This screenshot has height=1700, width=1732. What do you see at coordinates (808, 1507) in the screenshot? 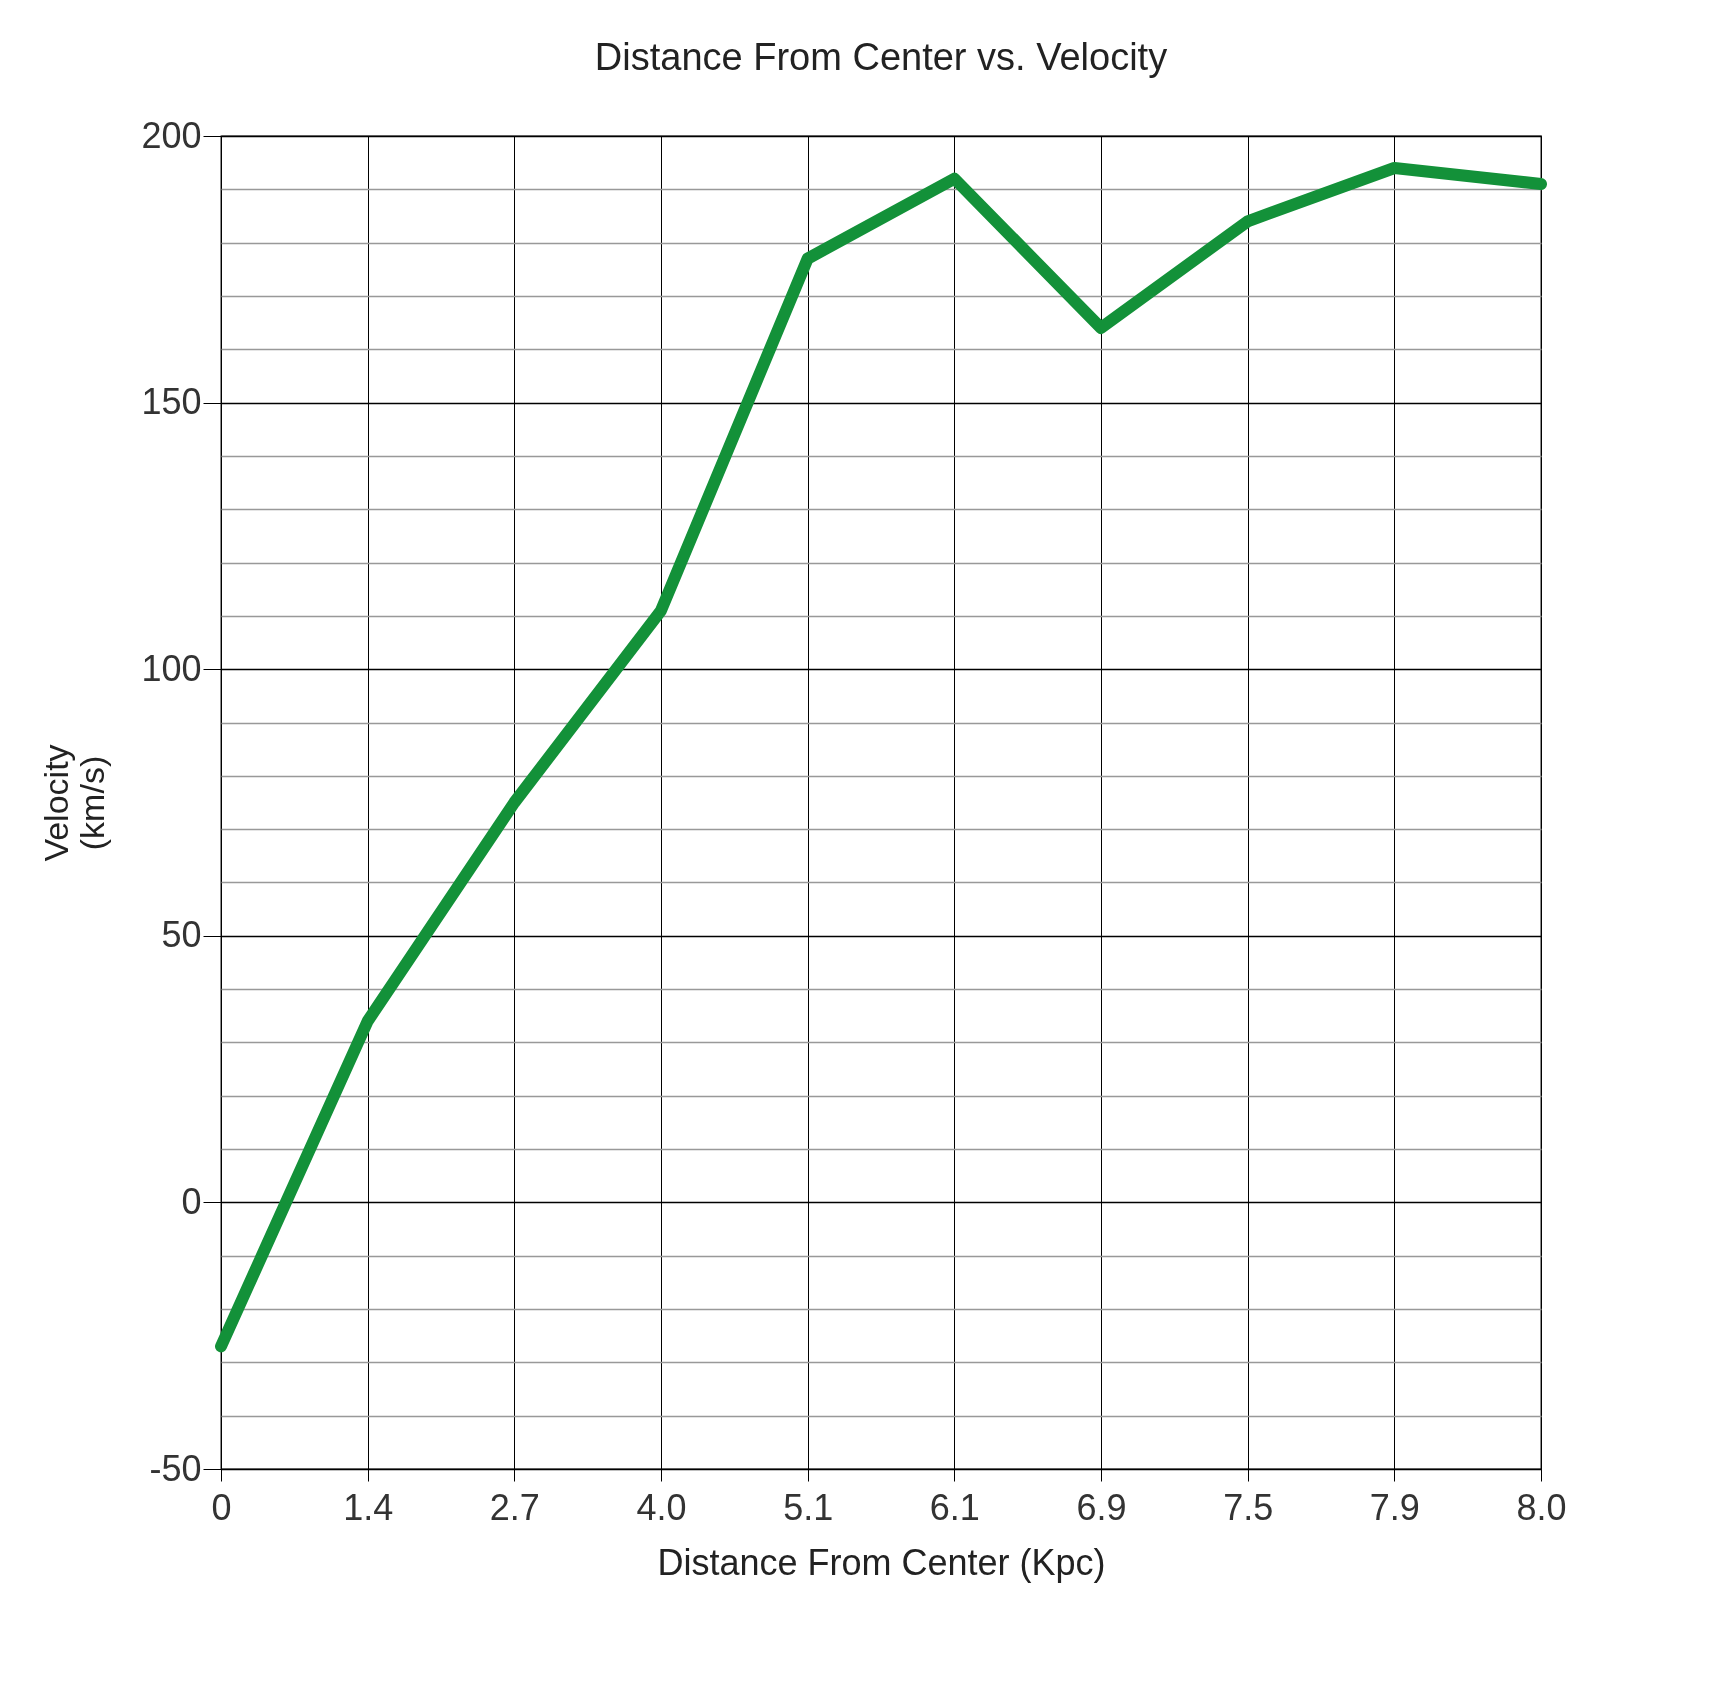
I see `x-tick-label: 5.1` at bounding box center [808, 1507].